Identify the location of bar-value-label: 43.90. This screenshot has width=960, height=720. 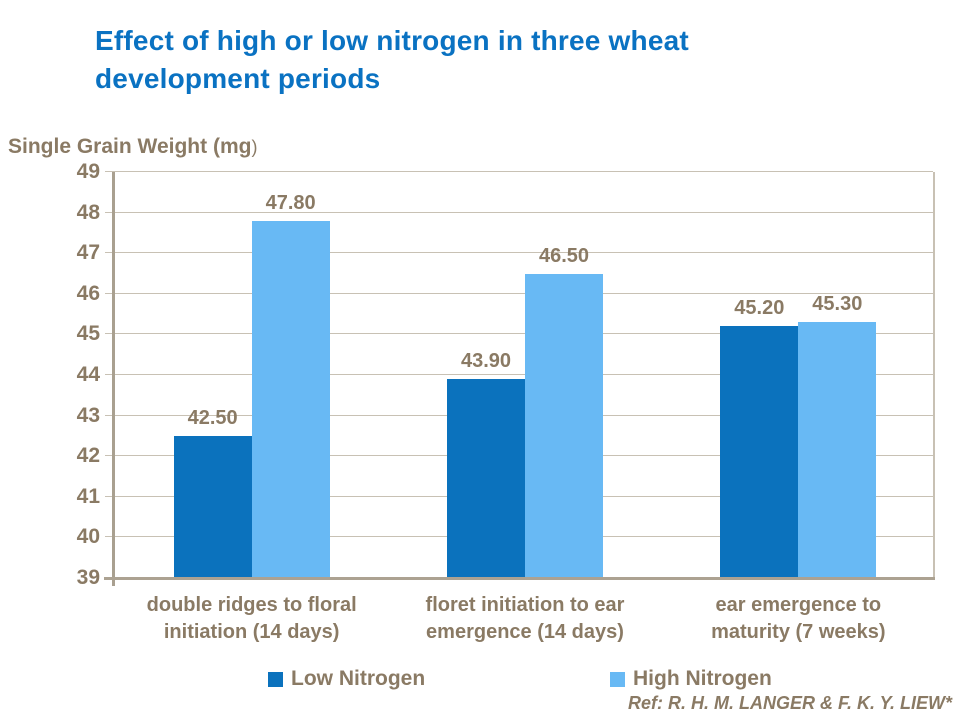
(486, 361).